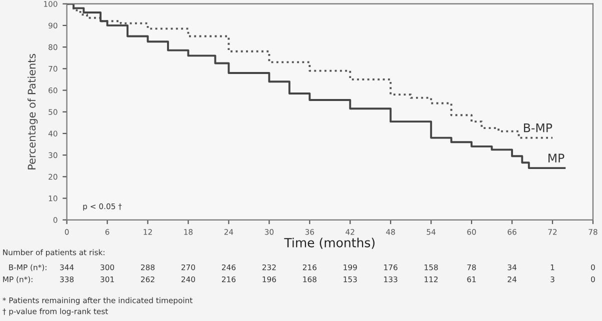 The height and width of the screenshot is (321, 602). What do you see at coordinates (556, 158) in the screenshot?
I see `series-label: MP` at bounding box center [556, 158].